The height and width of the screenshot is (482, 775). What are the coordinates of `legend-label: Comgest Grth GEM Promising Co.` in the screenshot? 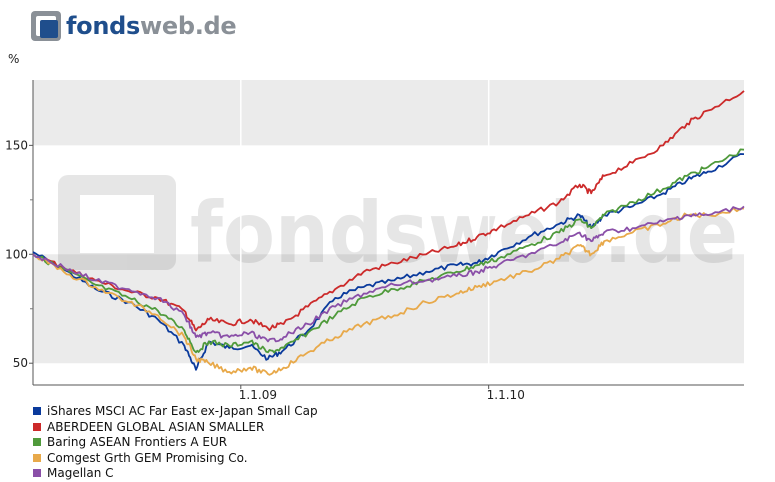 It's located at (147, 457).